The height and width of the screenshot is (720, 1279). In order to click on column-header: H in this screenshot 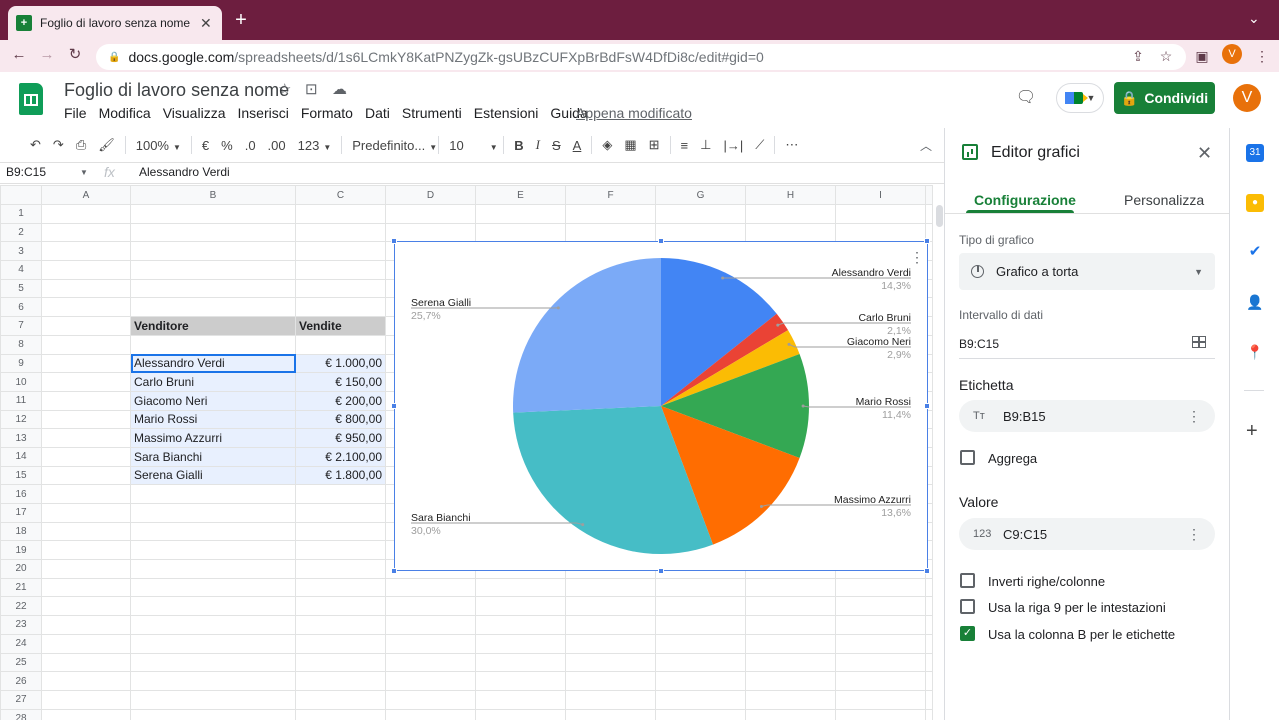, I will do `click(790, 195)`.